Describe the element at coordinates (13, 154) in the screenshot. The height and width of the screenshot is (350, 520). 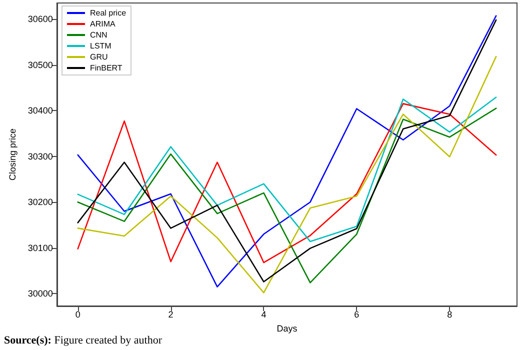
I see `y-axis-title: Closing price` at that location.